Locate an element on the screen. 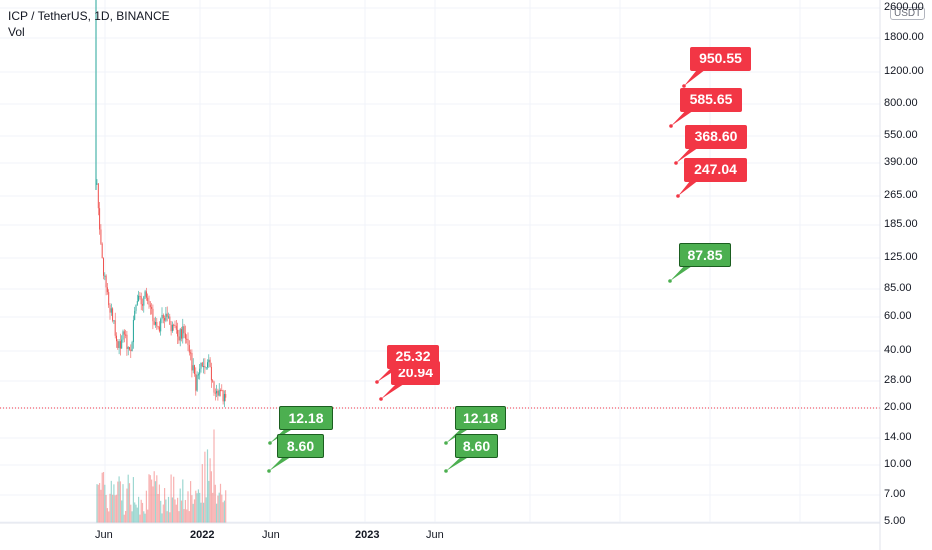  volume-indicator-label: Vol is located at coordinates (16, 32).